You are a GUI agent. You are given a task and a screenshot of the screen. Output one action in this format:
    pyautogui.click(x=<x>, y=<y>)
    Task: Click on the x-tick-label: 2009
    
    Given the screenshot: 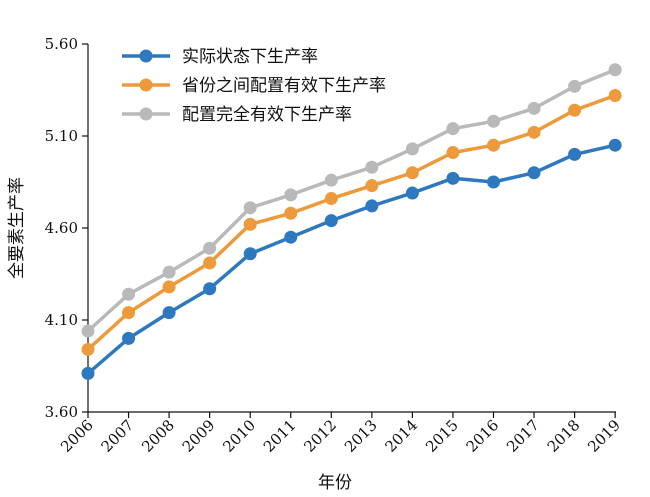 What is the action you would take?
    pyautogui.click(x=199, y=436)
    